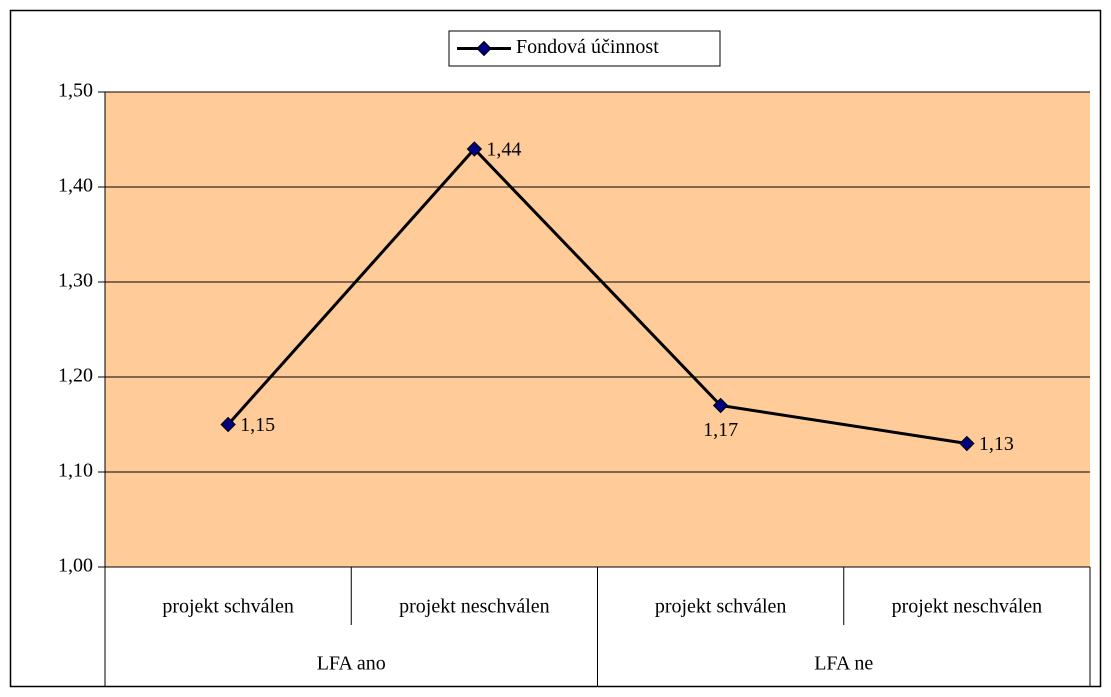 The image size is (1111, 697). Describe the element at coordinates (720, 430) in the screenshot. I see `data-label: 1,17` at that location.